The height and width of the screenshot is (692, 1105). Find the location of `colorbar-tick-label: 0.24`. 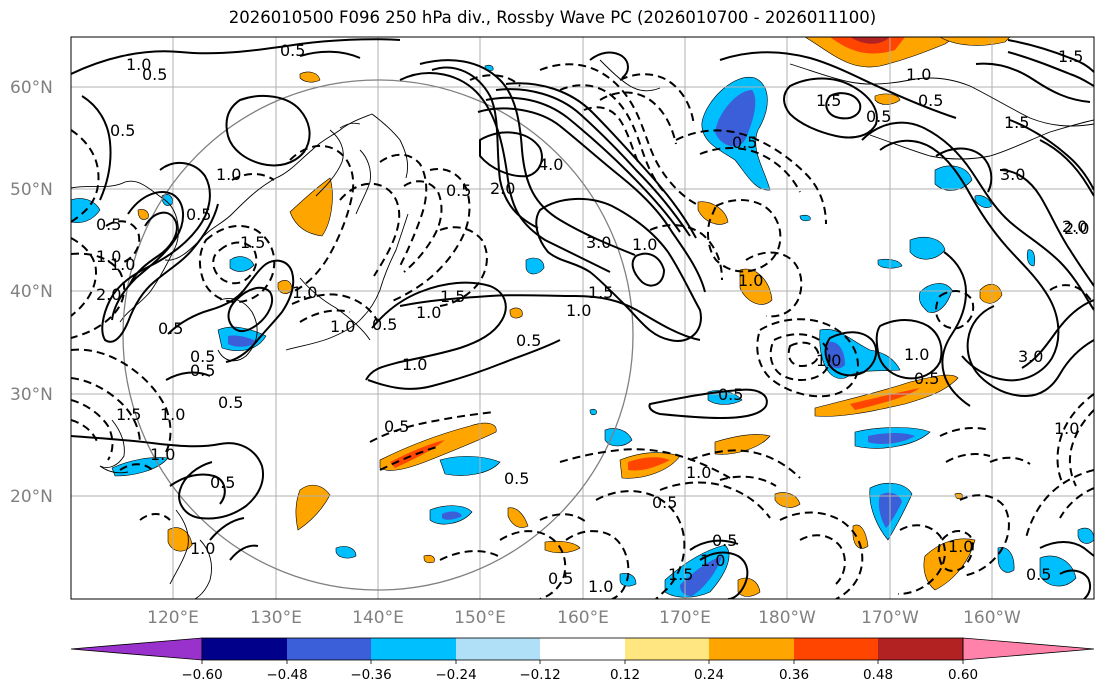

colorbar-tick-label: 0.24 is located at coordinates (709, 675).